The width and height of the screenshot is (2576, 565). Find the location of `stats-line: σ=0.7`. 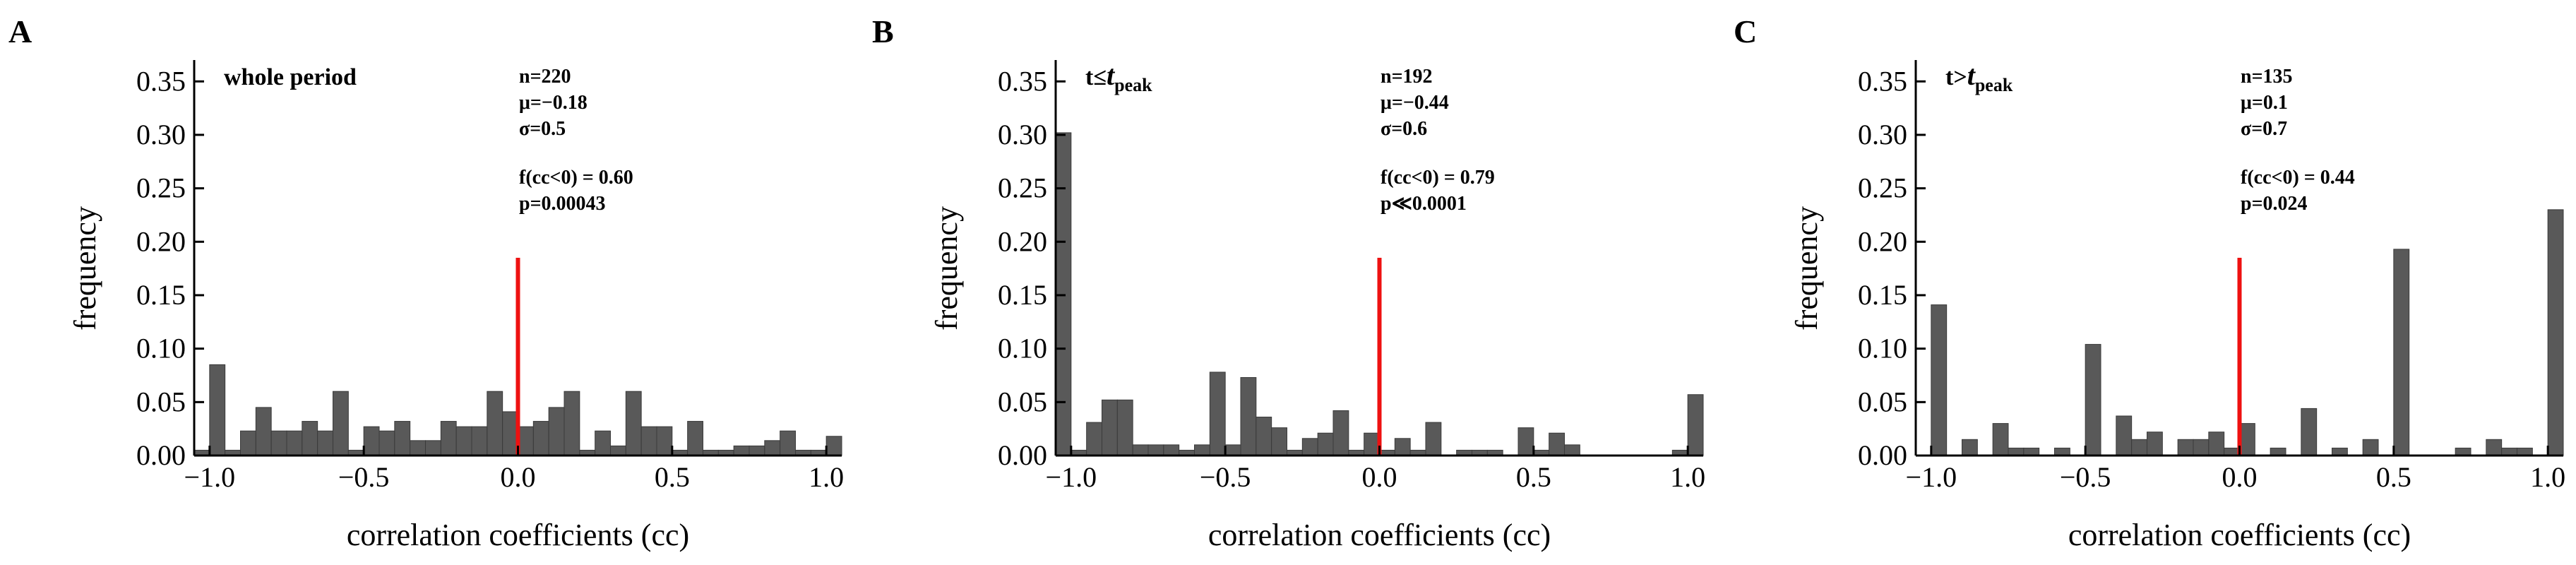

stats-line: σ=0.7 is located at coordinates (2264, 129).